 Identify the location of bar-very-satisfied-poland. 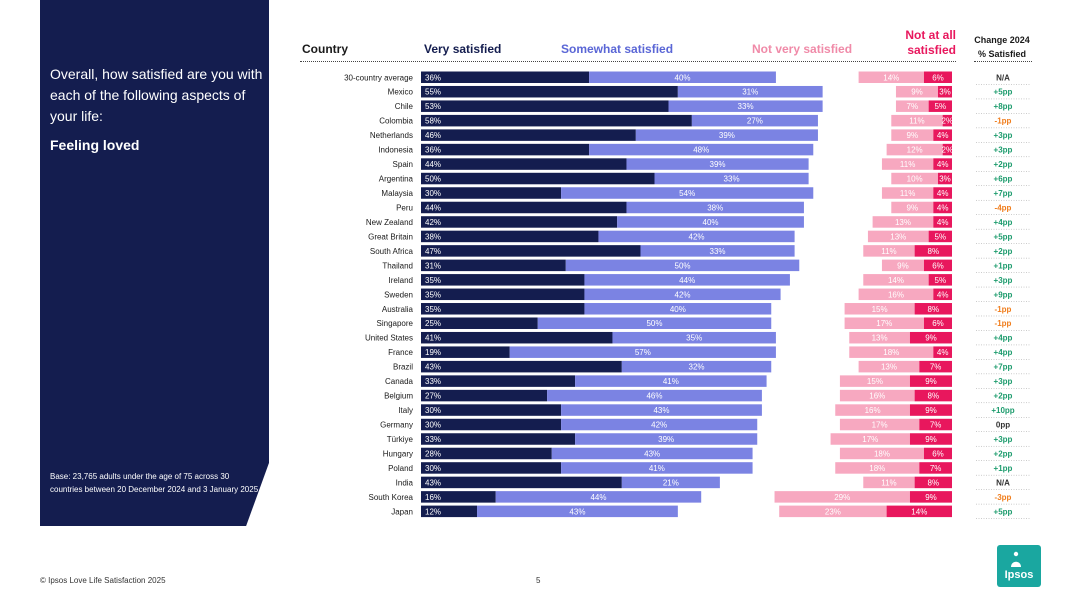
(491, 468).